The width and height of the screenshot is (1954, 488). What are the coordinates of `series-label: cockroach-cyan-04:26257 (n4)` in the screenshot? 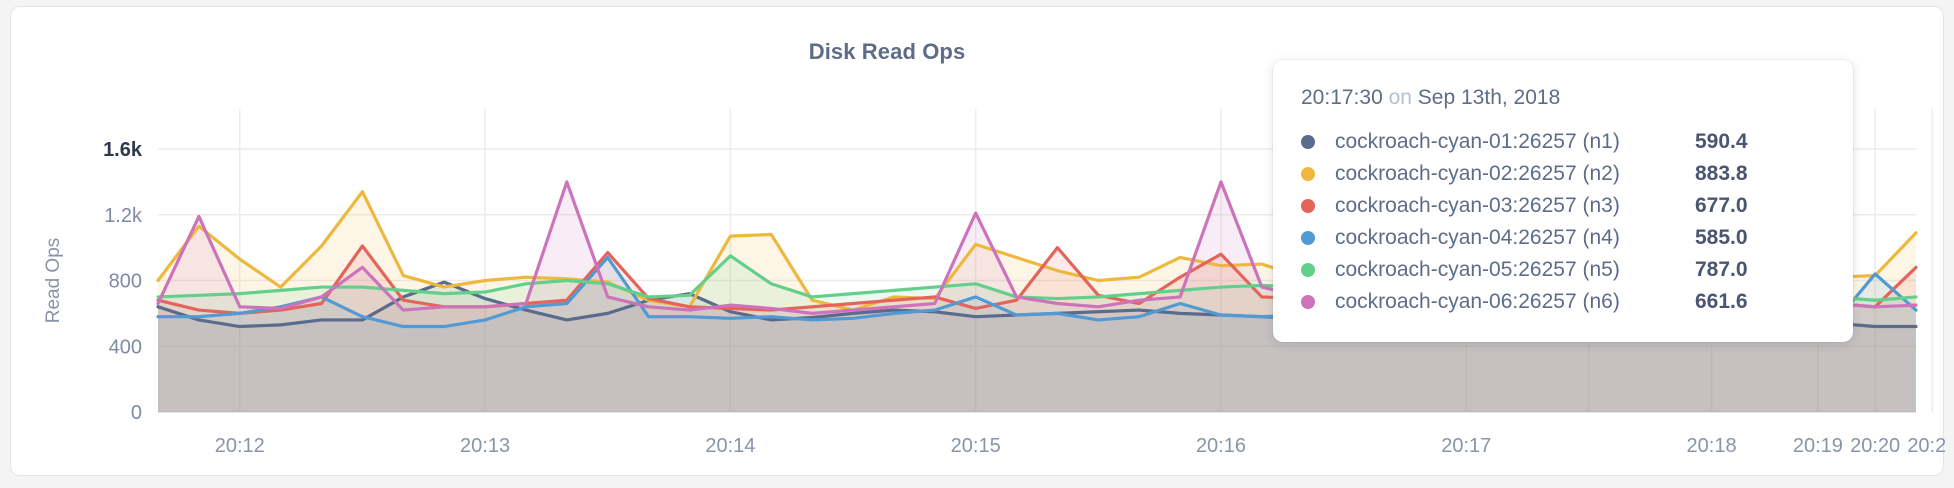 It's located at (1477, 237).